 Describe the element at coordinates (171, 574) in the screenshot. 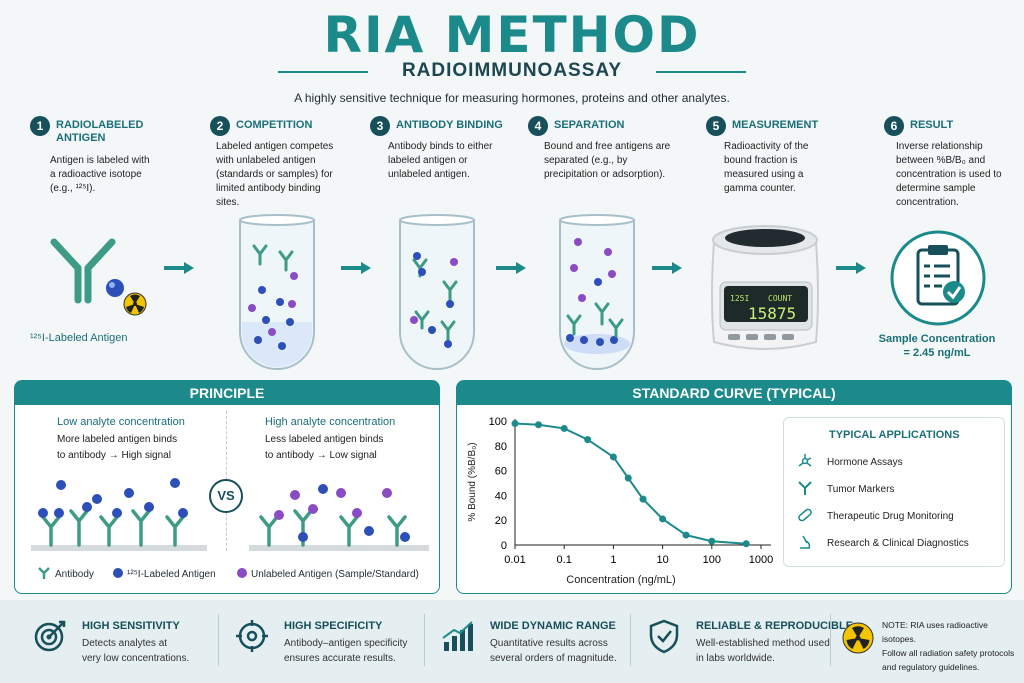

I see `legend-labeled-antigen: ¹²⁵I-Labeled Antigen` at that location.